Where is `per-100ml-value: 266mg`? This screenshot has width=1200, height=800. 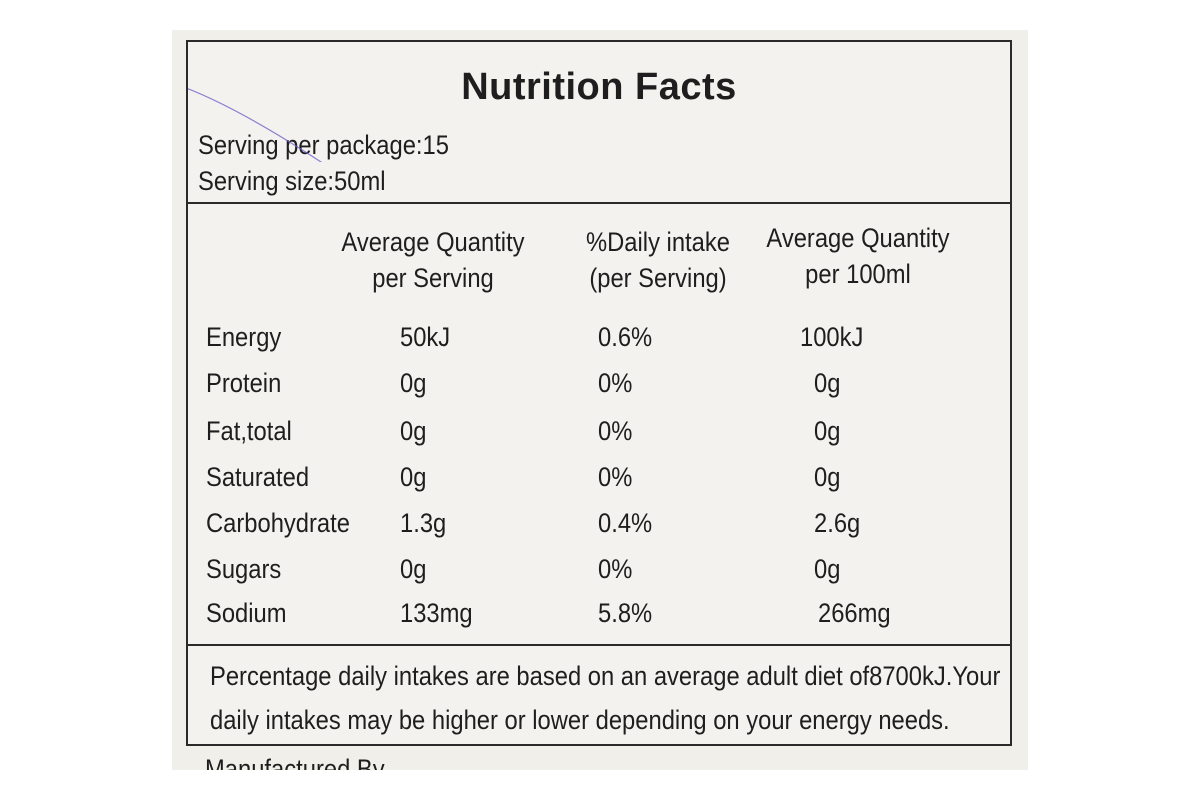
per-100ml-value: 266mg is located at coordinates (854, 613).